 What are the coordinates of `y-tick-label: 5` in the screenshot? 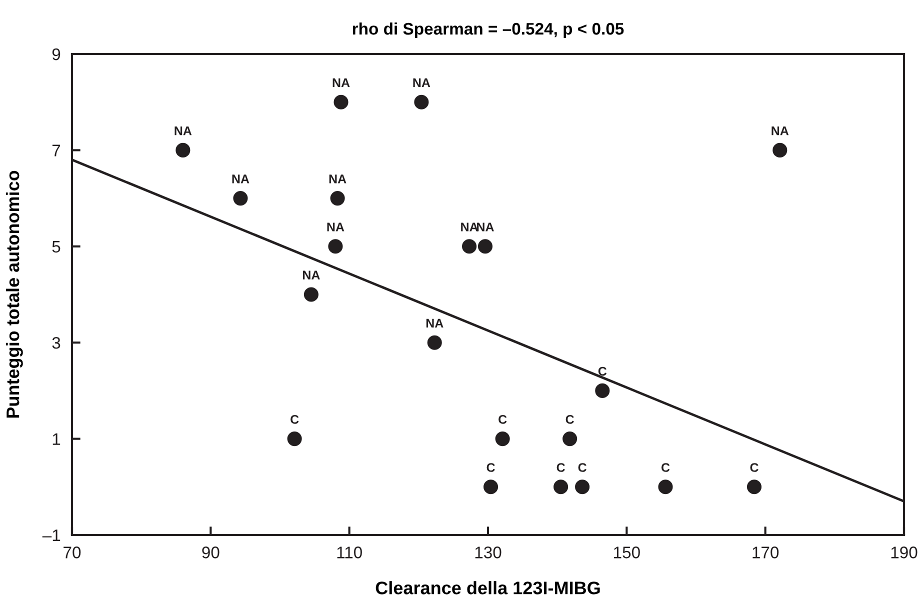 It's located at (56, 246).